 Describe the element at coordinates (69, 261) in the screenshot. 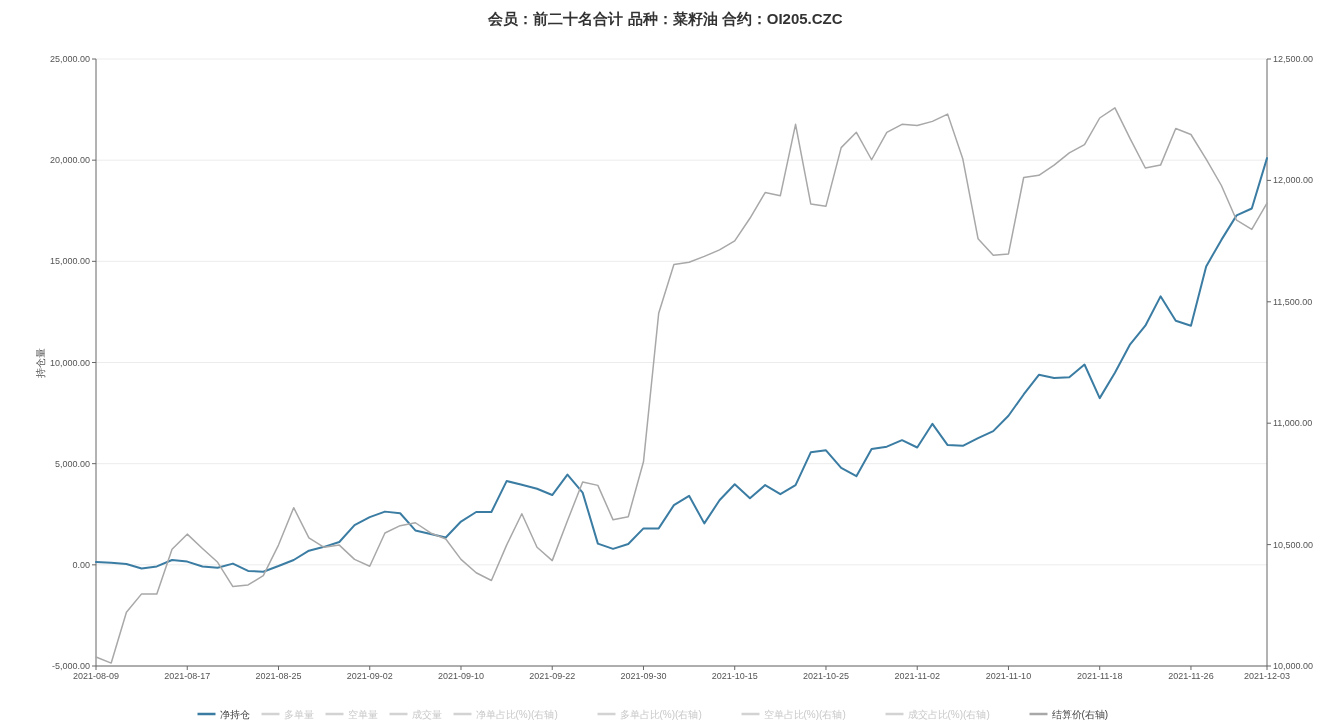

I see `y-tick-label: 15,000.00` at that location.